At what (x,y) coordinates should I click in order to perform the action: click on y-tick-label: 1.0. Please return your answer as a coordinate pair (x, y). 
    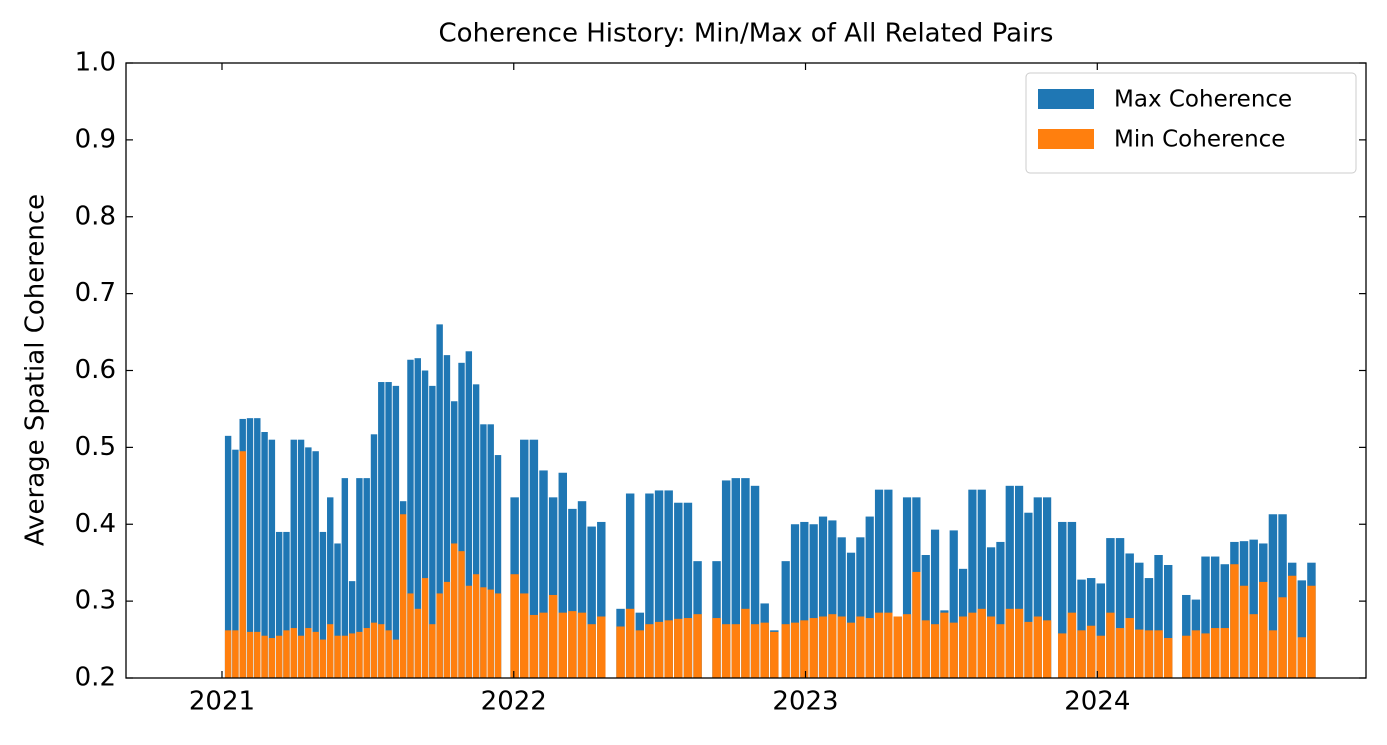
    Looking at the image, I should click on (95, 63).